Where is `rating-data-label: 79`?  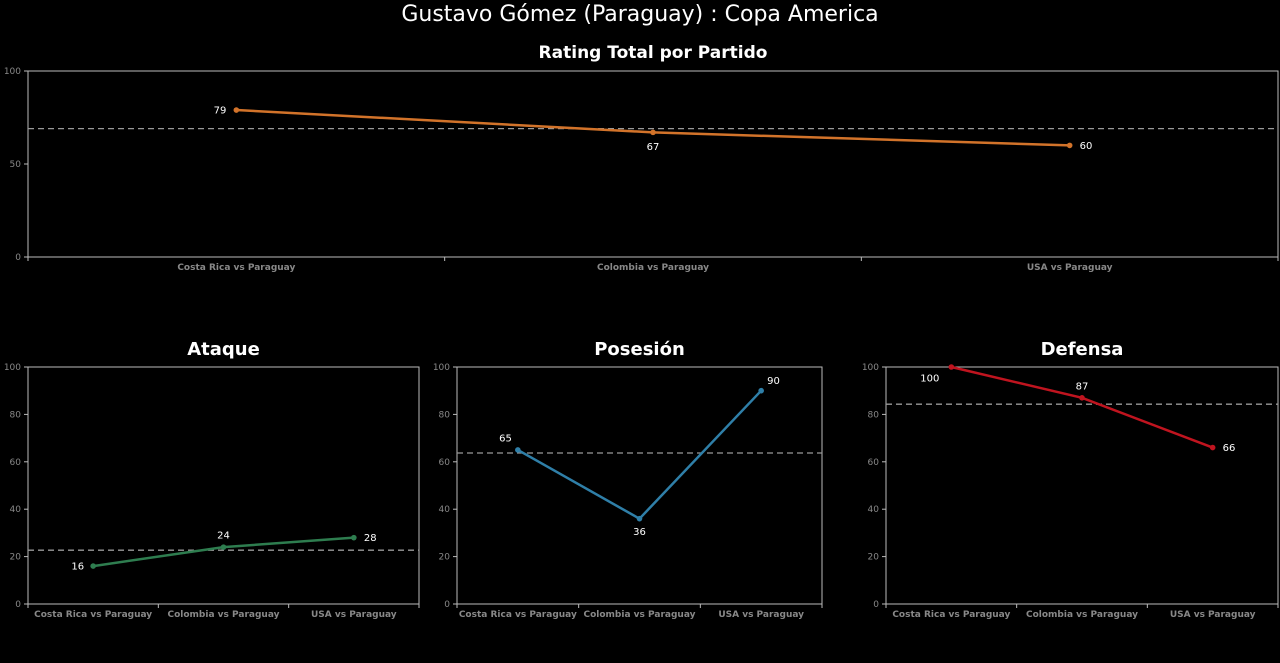
rating-data-label: 79 is located at coordinates (220, 111).